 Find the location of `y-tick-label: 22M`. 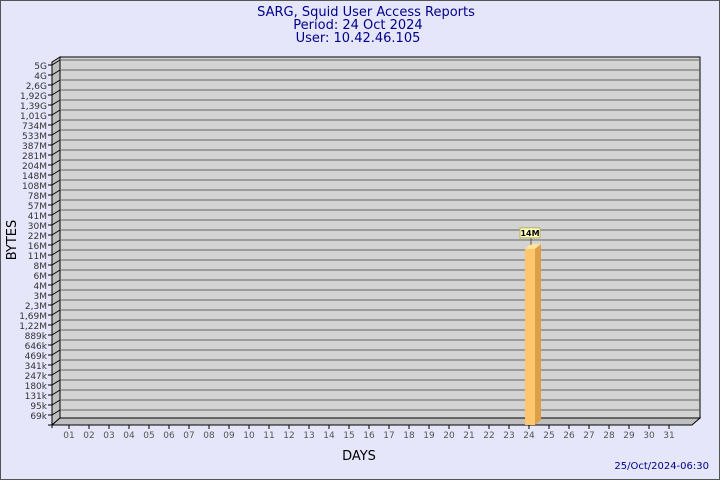

y-tick-label: 22M is located at coordinates (37, 237).